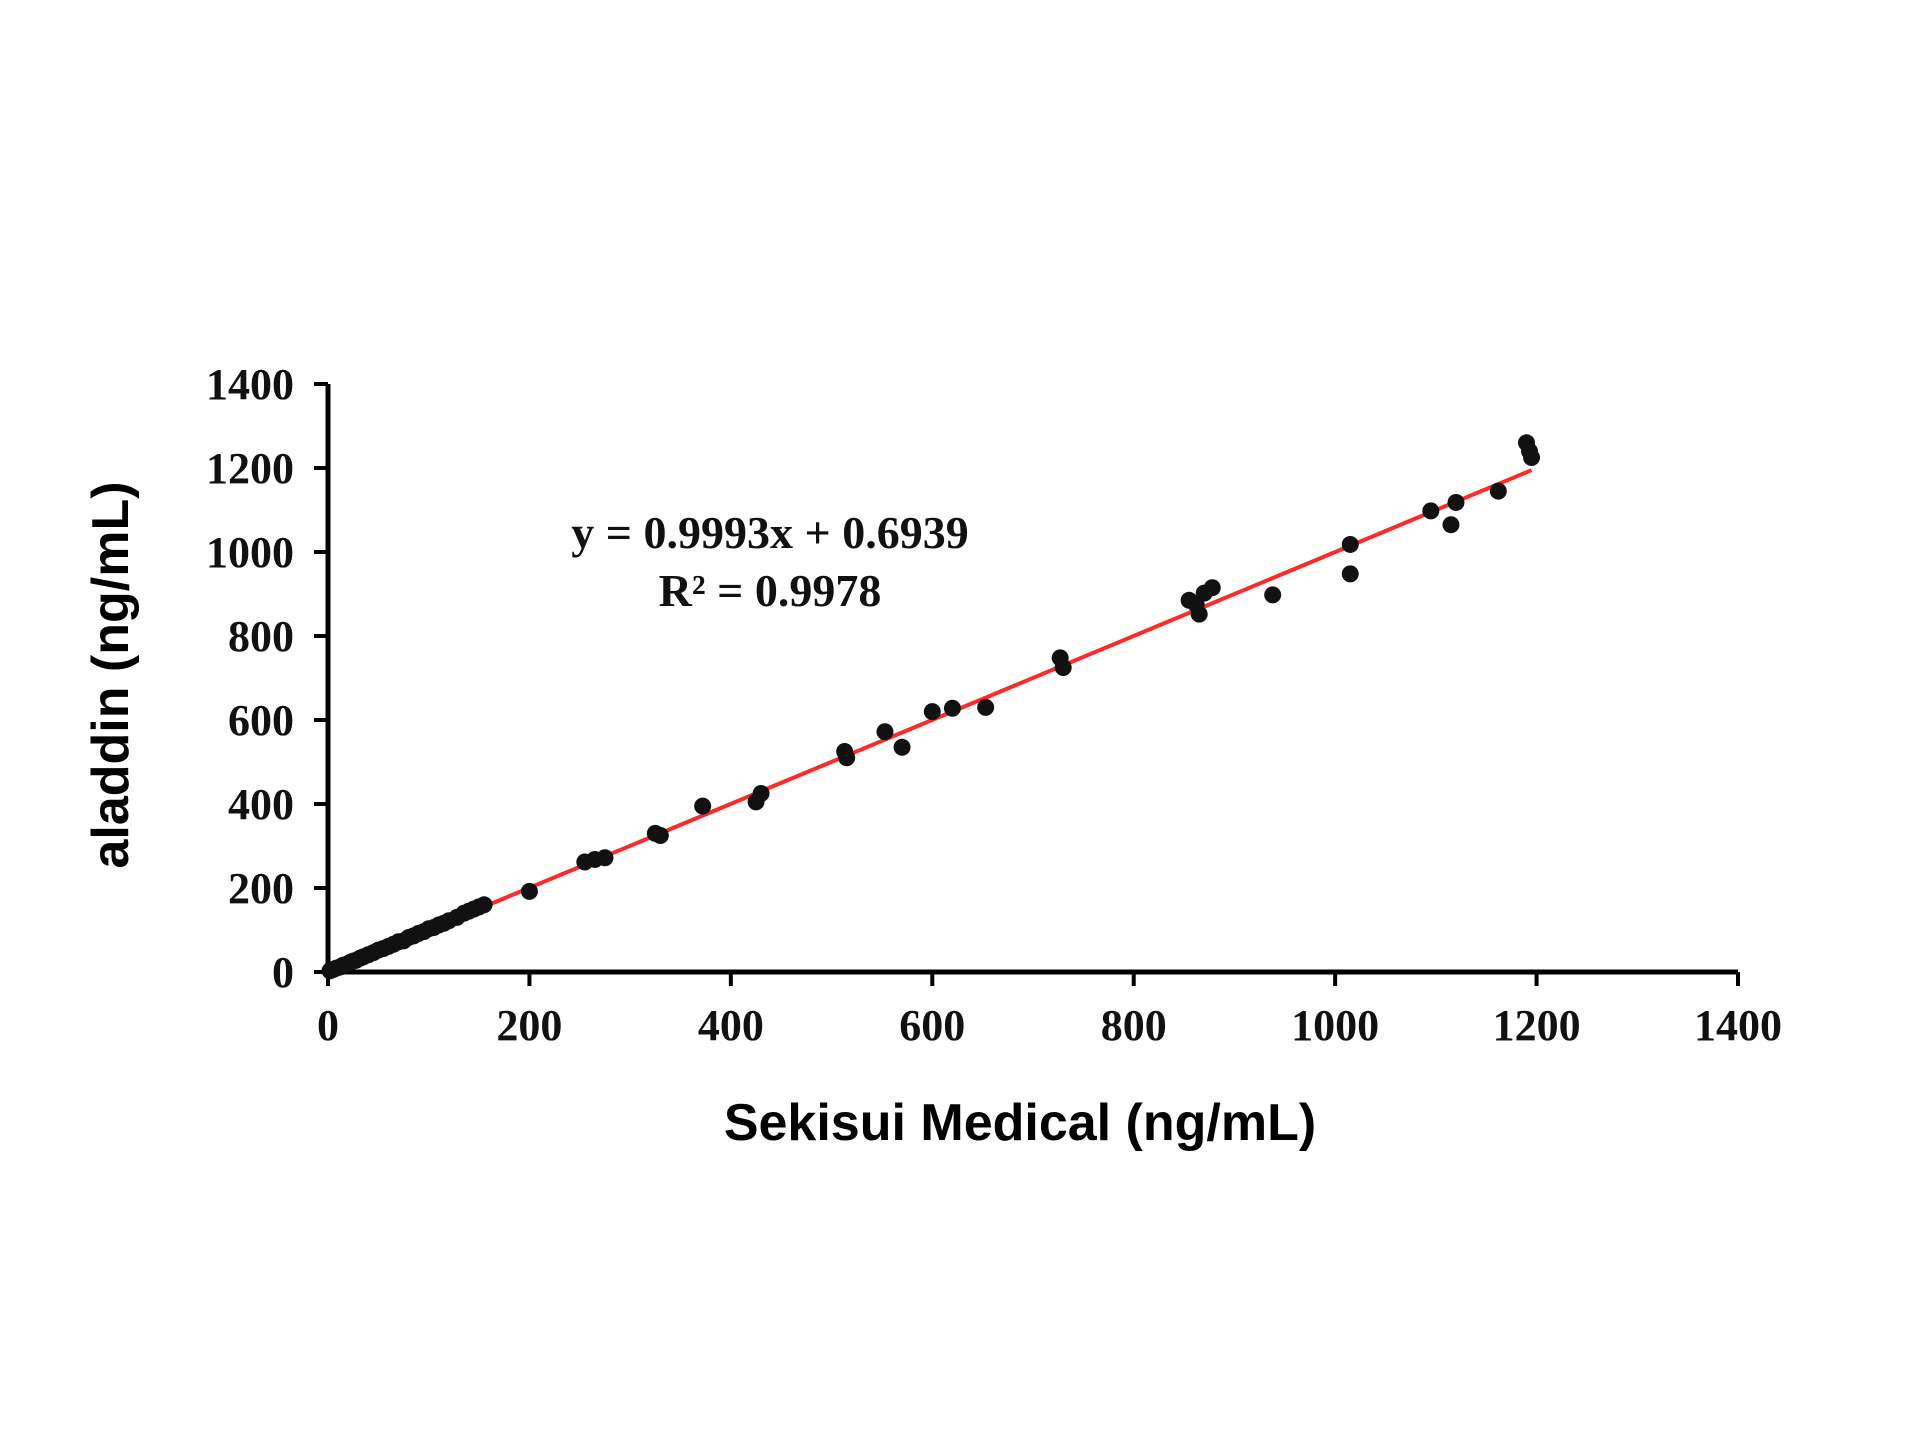 This screenshot has height=1445, width=1920. I want to click on r-squared-label: R² = 0.9978, so click(770, 590).